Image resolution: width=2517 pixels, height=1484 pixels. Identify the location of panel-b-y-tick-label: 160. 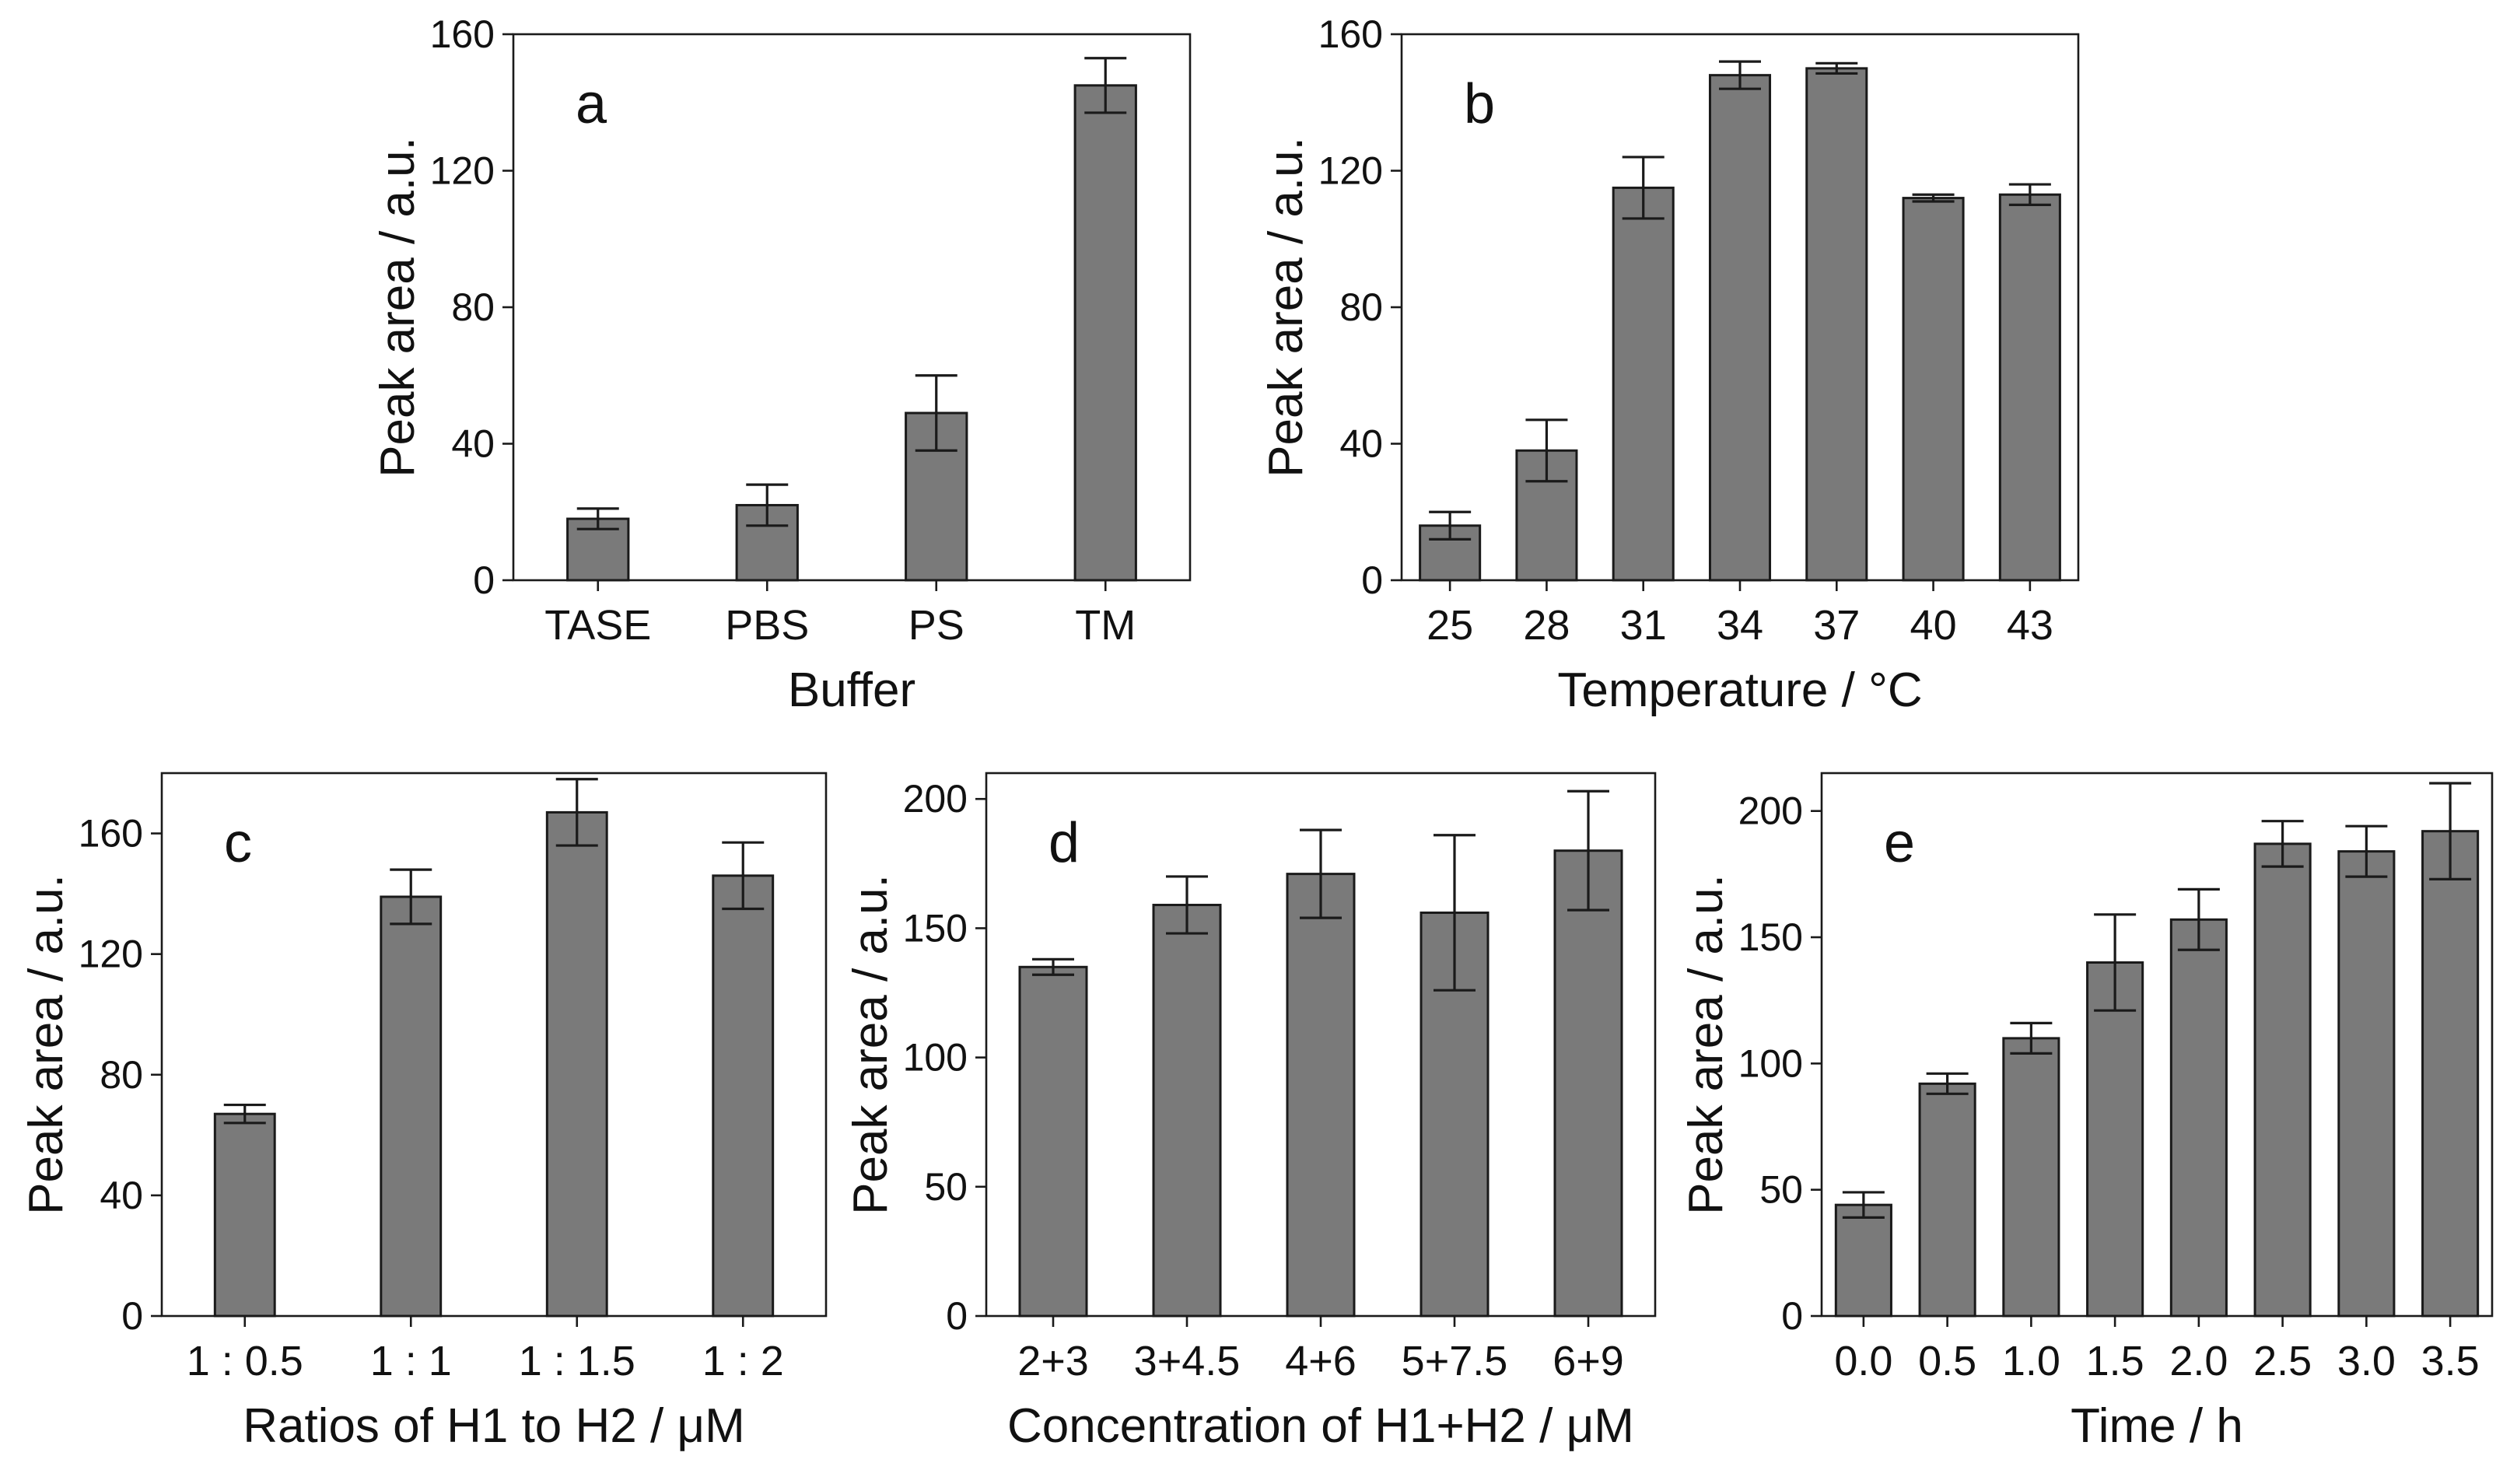
(1350, 34).